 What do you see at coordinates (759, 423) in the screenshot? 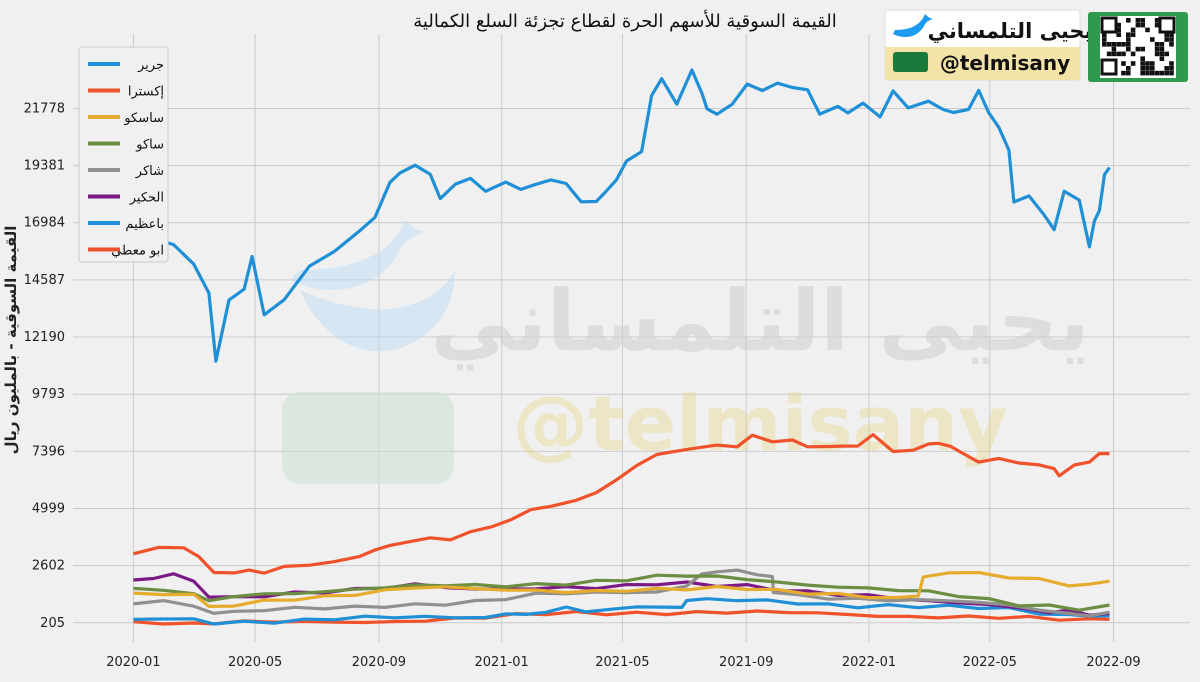
I see `watermark-handle: @telmisany` at bounding box center [759, 423].